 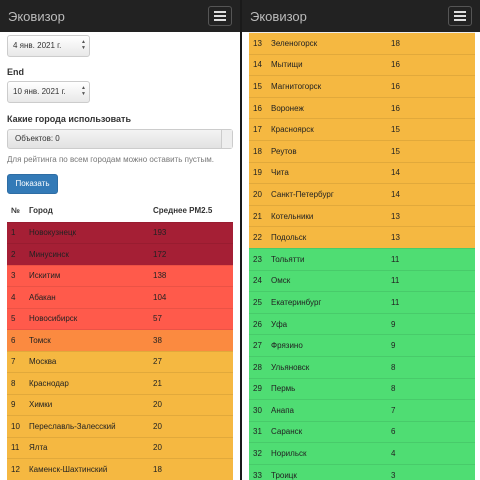 I want to click on rank-cell: 31, so click(x=260, y=431).